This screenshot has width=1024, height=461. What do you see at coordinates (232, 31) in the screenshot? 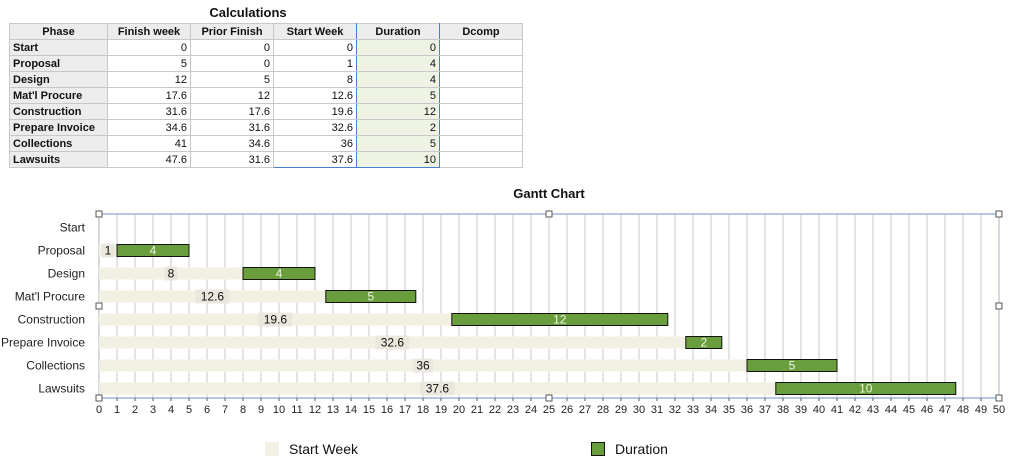
I see `column-header-prior-finish: Prior Finish` at bounding box center [232, 31].